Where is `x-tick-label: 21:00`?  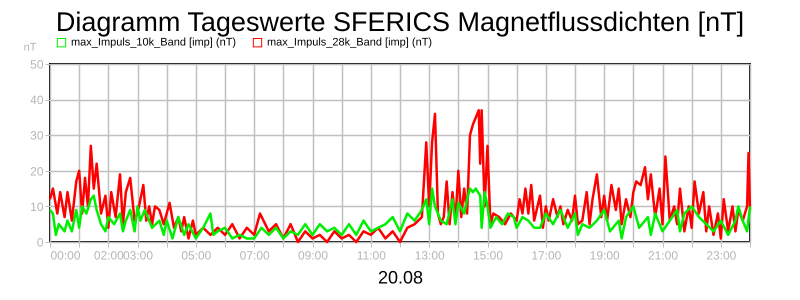
x-tick-label: 21:00 is located at coordinates (663, 255).